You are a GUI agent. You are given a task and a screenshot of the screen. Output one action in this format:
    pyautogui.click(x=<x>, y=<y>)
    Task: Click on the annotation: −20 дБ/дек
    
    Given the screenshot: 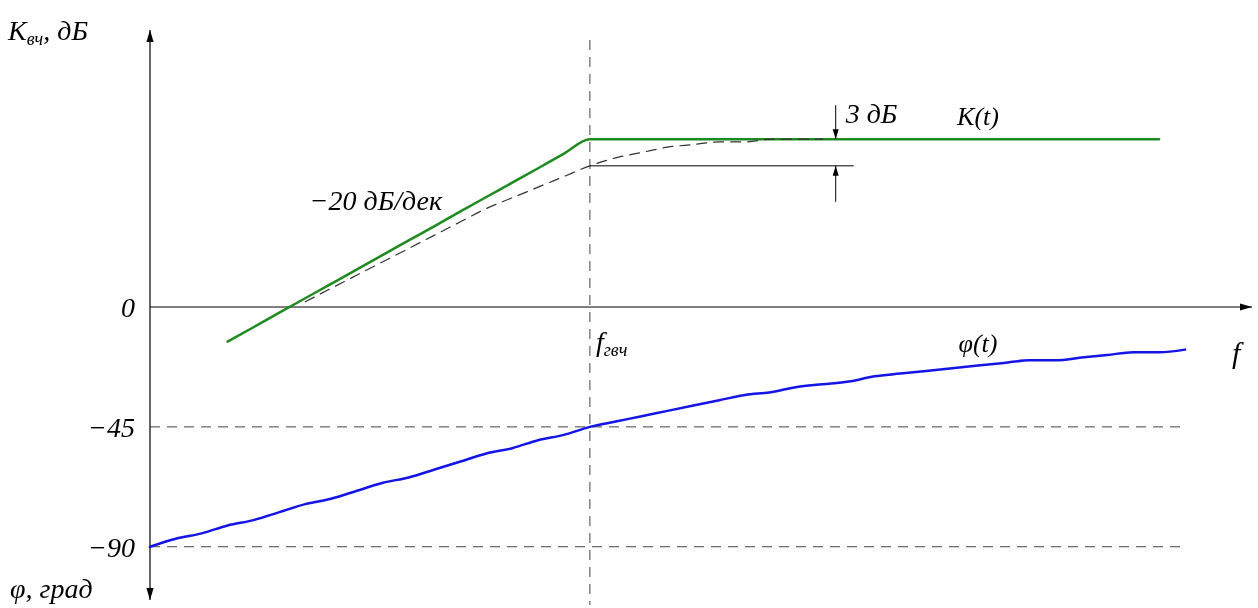 What is the action you would take?
    pyautogui.click(x=376, y=200)
    